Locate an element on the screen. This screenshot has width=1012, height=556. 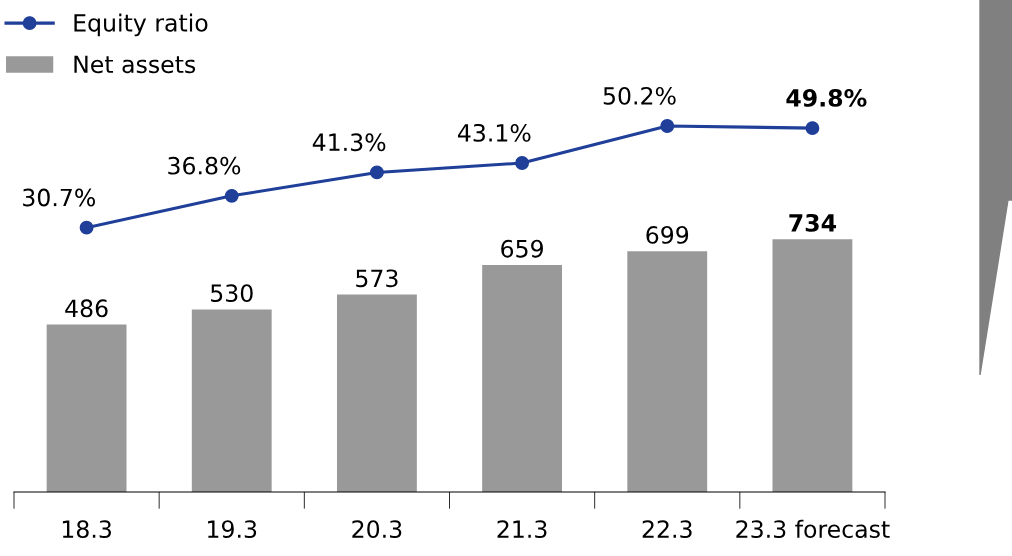
legend-label: Net assets is located at coordinates (135, 64).